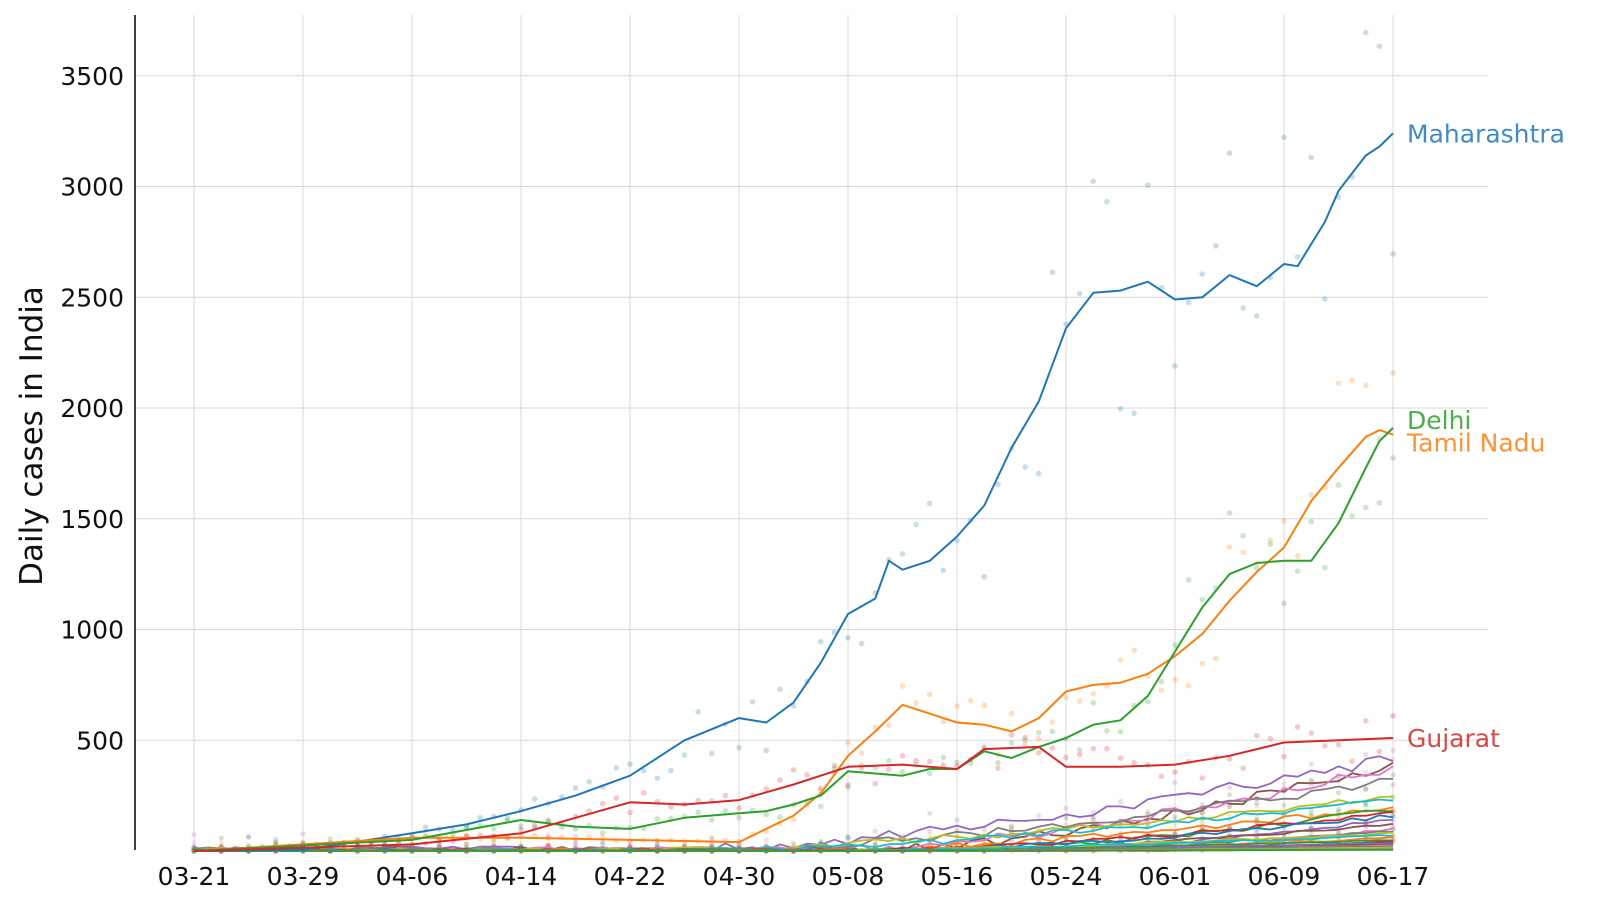  I want to click on series-label: Gujarat, so click(1453, 738).